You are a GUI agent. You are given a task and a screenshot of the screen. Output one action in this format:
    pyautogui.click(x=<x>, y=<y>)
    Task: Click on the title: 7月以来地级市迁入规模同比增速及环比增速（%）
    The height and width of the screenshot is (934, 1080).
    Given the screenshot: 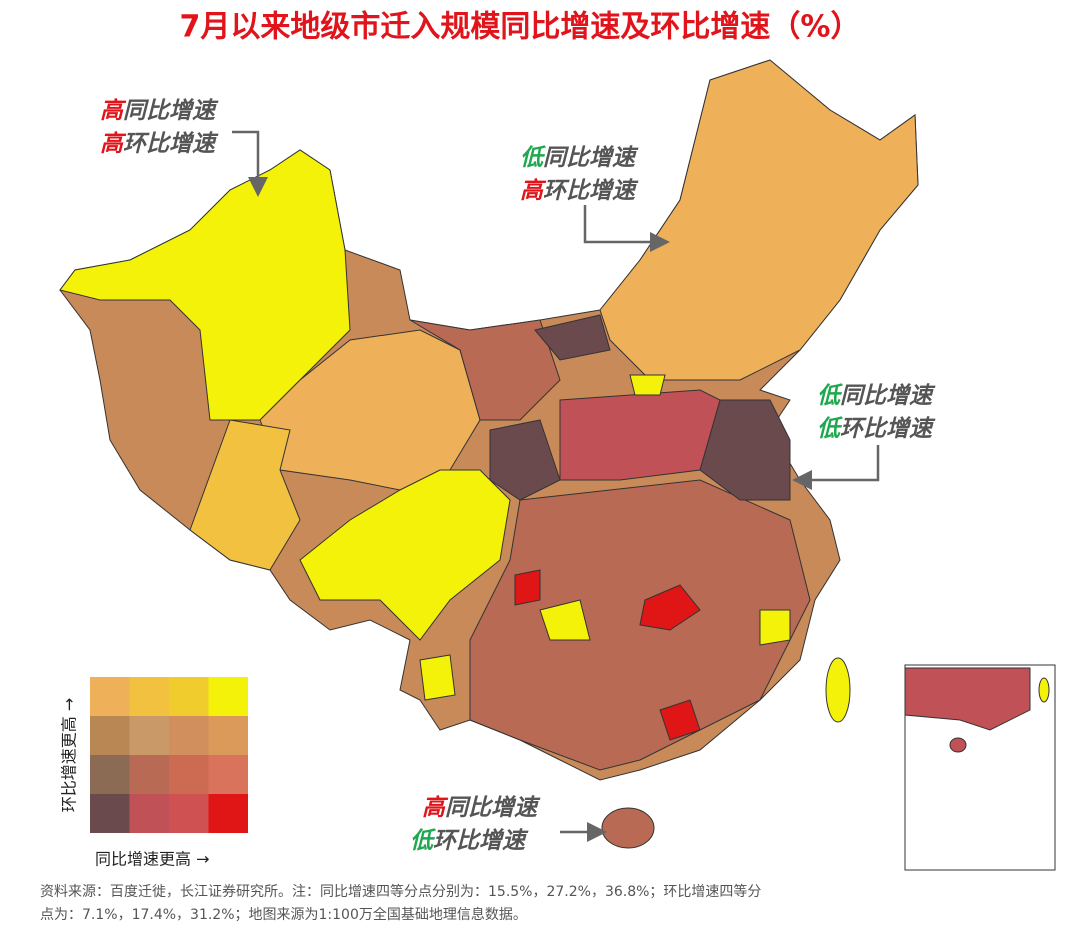 What is the action you would take?
    pyautogui.click(x=520, y=27)
    